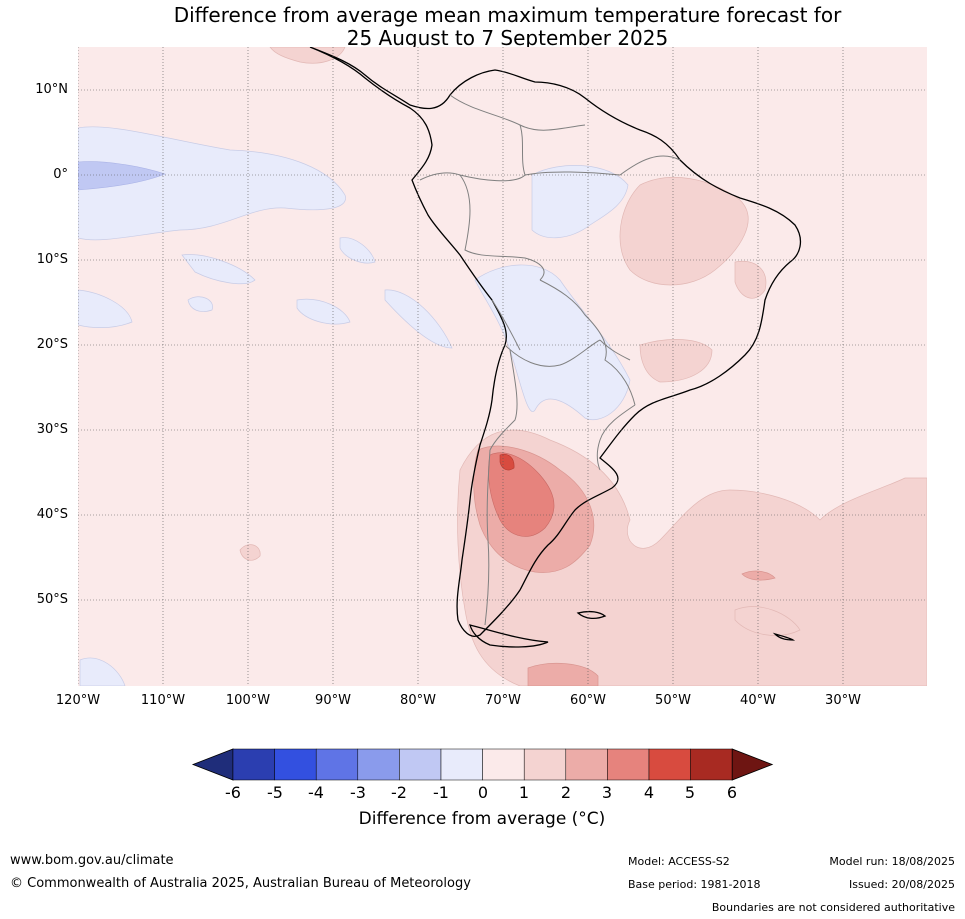 Image resolution: width=965 pixels, height=919 pixels. What do you see at coordinates (163, 700) in the screenshot?
I see `lon-label-110w: 110°W` at bounding box center [163, 700].